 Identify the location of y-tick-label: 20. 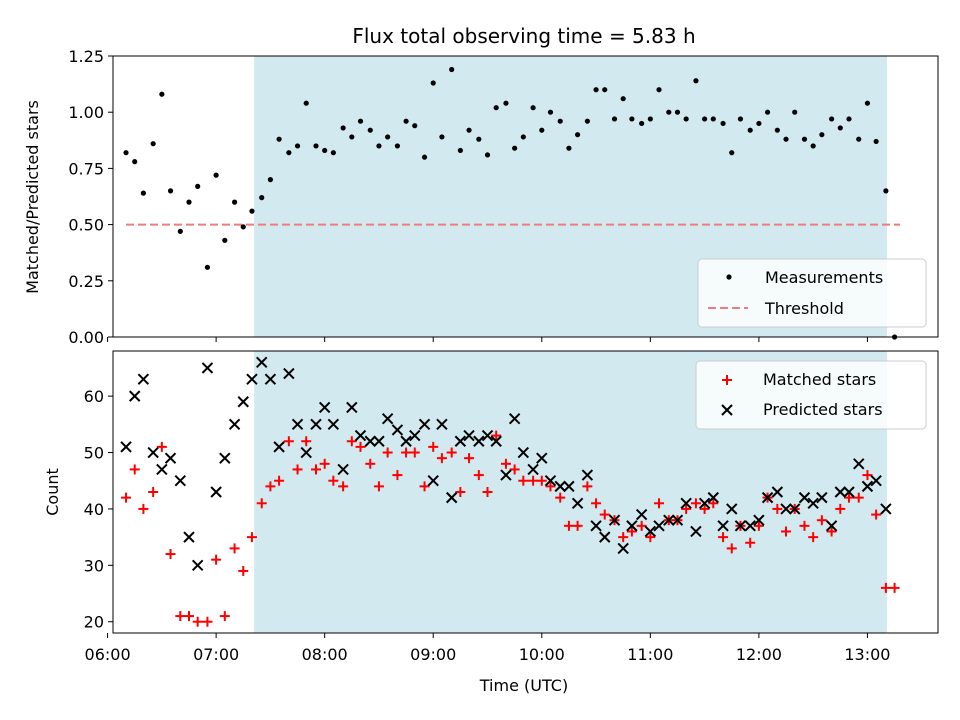
(94, 622).